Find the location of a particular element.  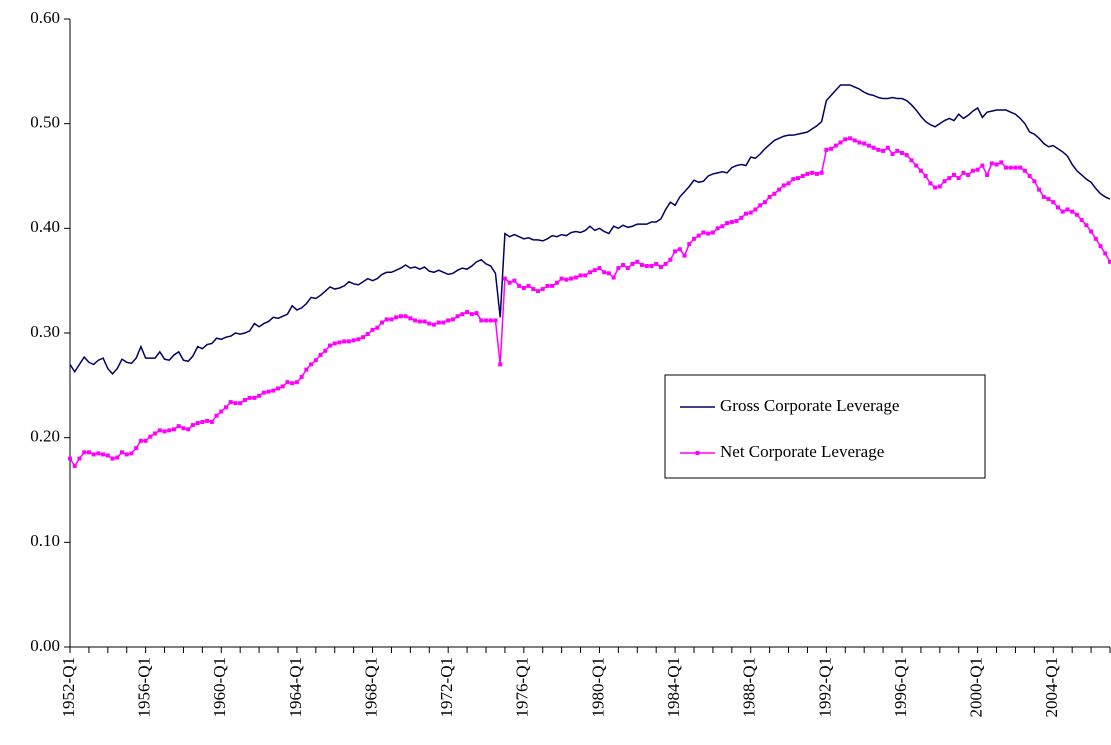

y-tick-label: 0.50 is located at coordinates (45, 122).